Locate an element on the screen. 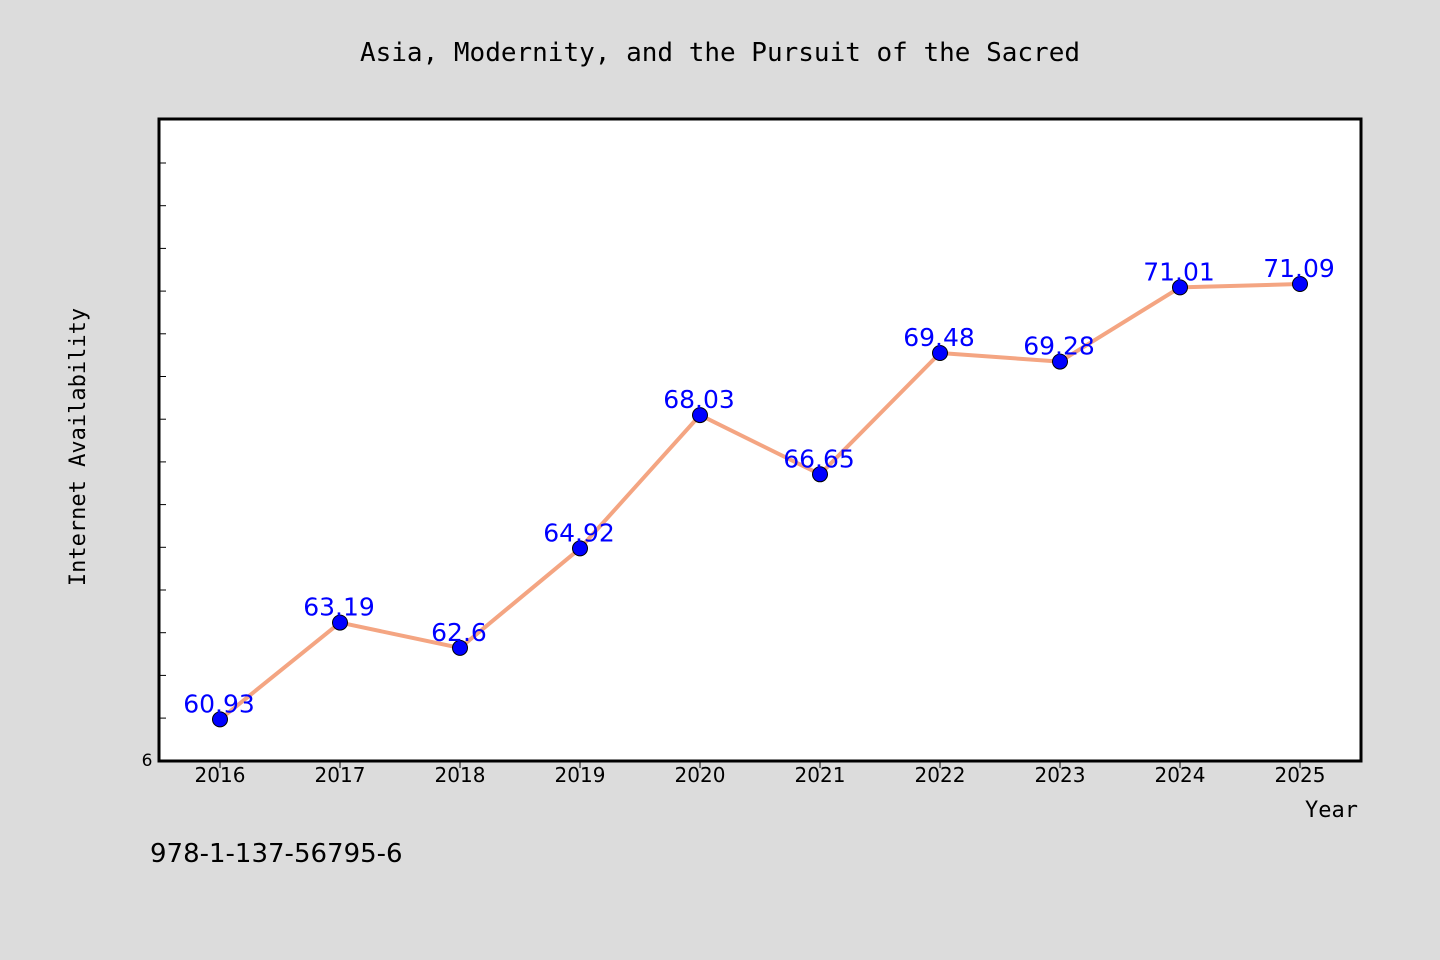 This screenshot has height=960, width=1440. data-label: 66.65 is located at coordinates (819, 458).